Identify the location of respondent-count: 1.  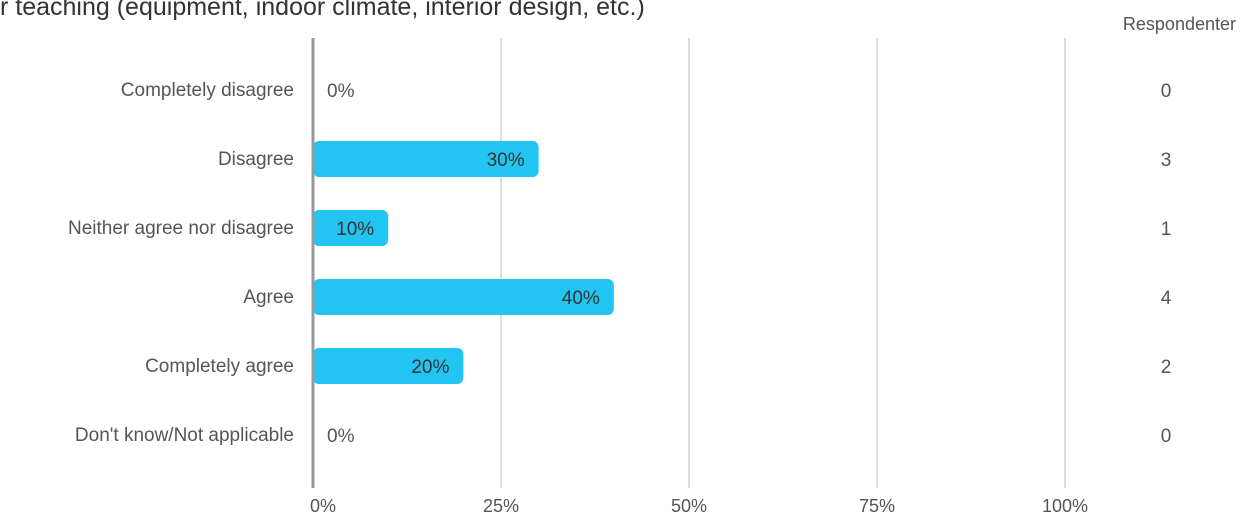
(1166, 229).